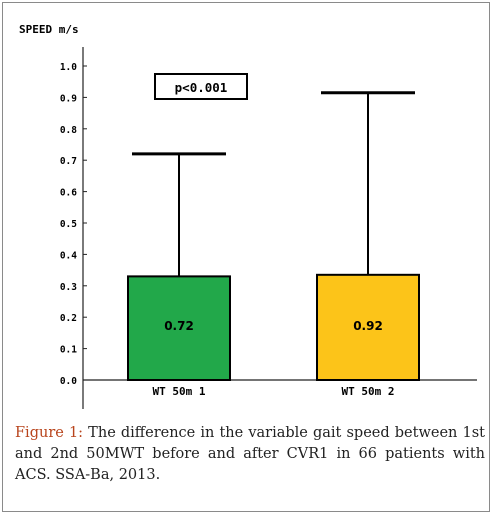  Describe the element at coordinates (68, 318) in the screenshot. I see `y-tick-label: 0.2` at that location.